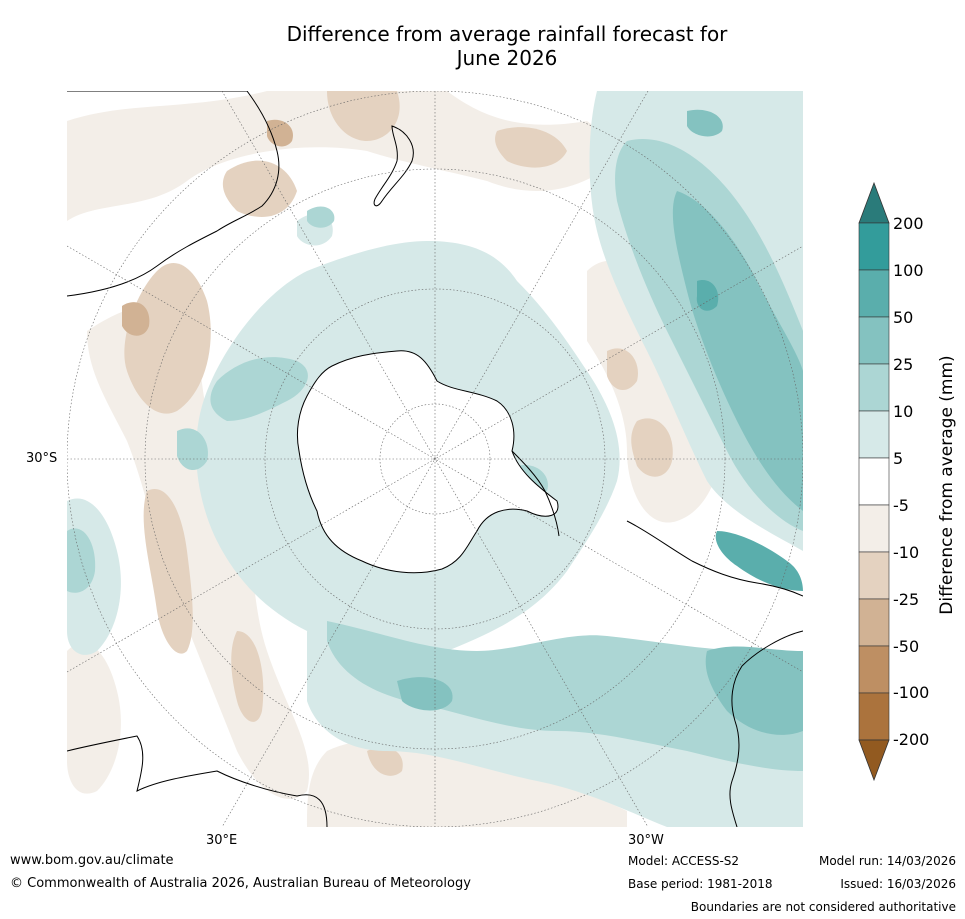 Image resolution: width=965 pixels, height=919 pixels. What do you see at coordinates (906, 599) in the screenshot?
I see `cbar-tick: -25` at bounding box center [906, 599].